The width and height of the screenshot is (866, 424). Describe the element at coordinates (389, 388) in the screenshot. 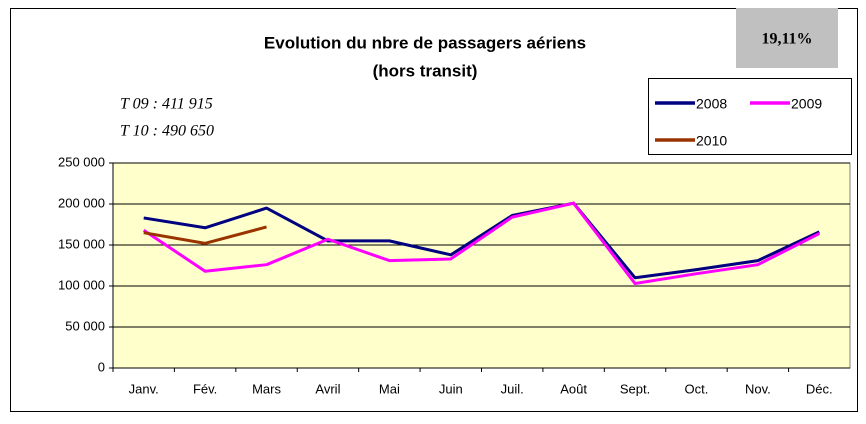

I see `x-tick-label: Mai` at that location.